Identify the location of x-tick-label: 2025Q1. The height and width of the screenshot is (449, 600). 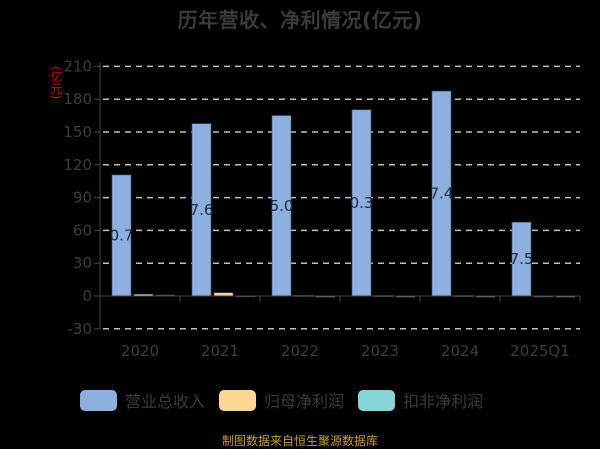
(540, 351).